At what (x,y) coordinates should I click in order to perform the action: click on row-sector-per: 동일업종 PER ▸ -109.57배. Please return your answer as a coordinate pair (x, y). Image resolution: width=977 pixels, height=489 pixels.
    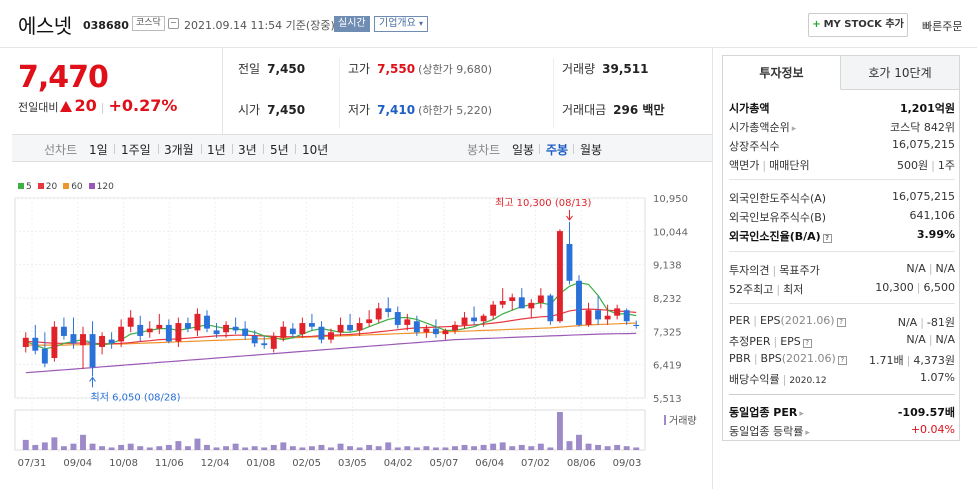
    Looking at the image, I should click on (842, 412).